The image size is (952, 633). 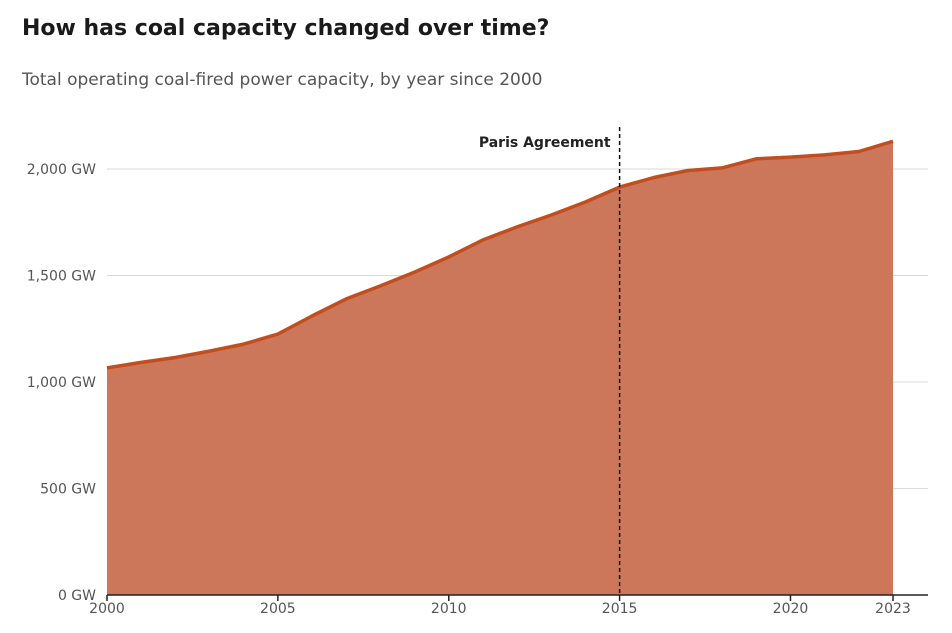 I want to click on x-tick-label: 2005, so click(x=278, y=609).